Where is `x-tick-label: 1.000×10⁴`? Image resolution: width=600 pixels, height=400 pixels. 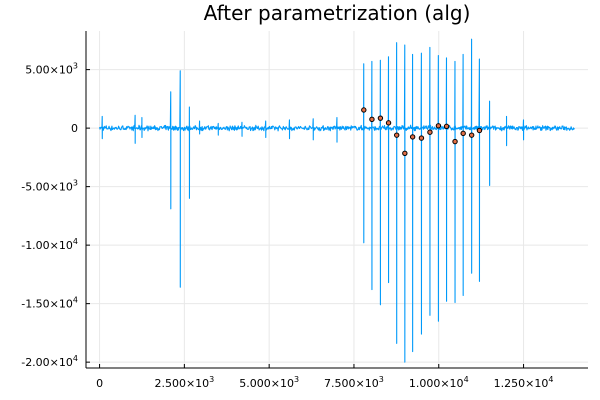 x-tick-label: 1.000×10⁴ is located at coordinates (439, 382).